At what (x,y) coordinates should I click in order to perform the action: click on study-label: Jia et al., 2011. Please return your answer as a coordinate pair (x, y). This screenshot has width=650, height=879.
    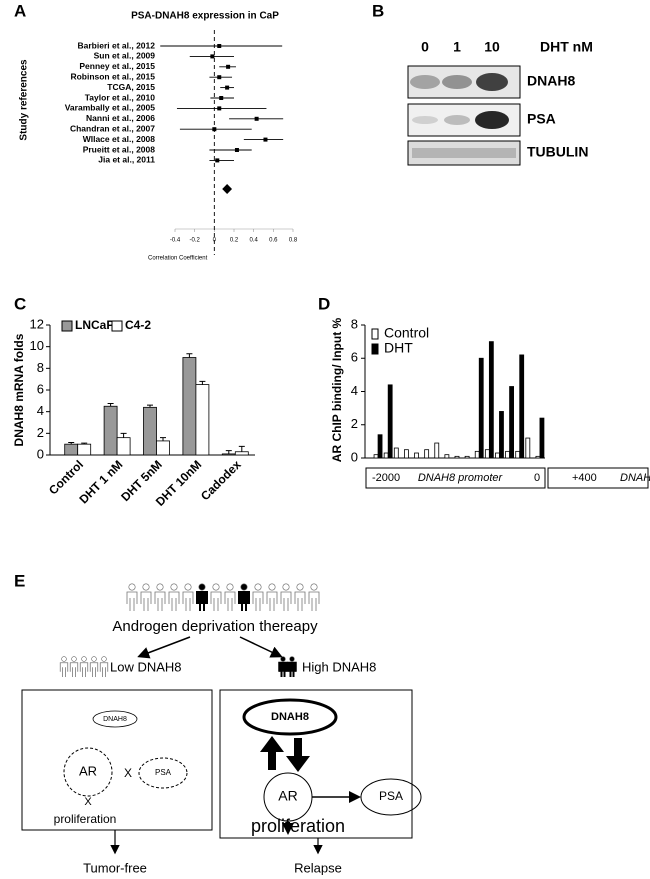
    Looking at the image, I should click on (126, 160).